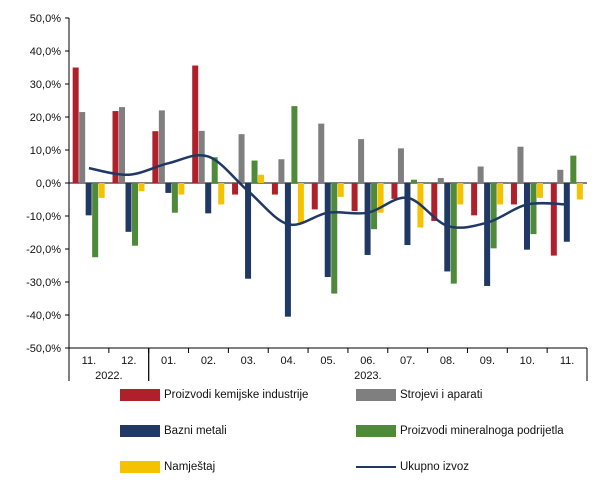 This screenshot has height=486, width=595. What do you see at coordinates (288, 361) in the screenshot?
I see `x-tick-label: 04.` at bounding box center [288, 361].